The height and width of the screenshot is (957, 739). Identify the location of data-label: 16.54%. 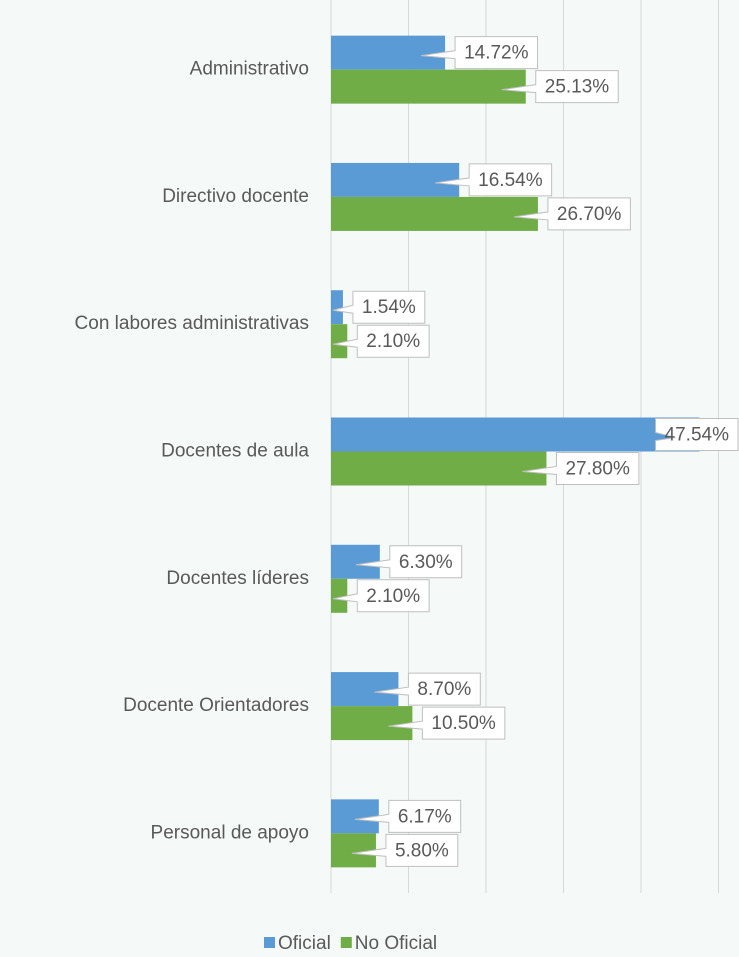
(510, 180).